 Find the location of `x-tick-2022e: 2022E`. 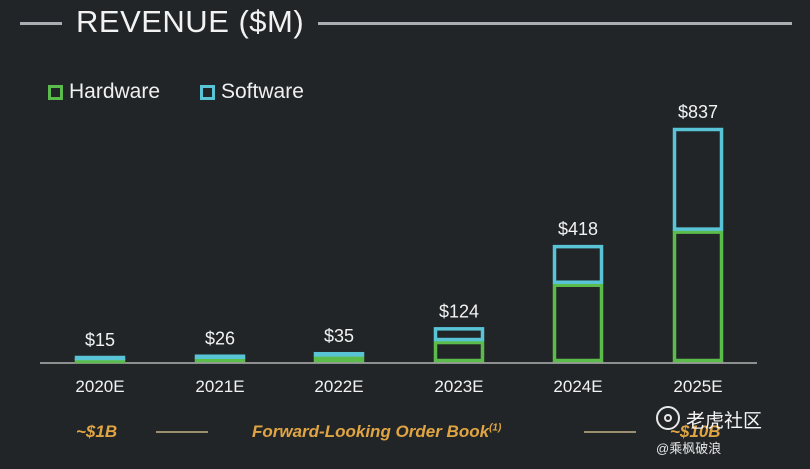

x-tick-2022e: 2022E is located at coordinates (338, 386).